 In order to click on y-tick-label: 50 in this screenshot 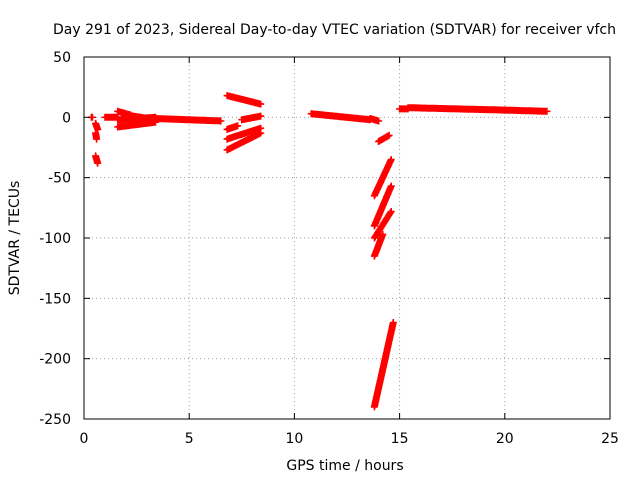, I will do `click(62, 58)`.